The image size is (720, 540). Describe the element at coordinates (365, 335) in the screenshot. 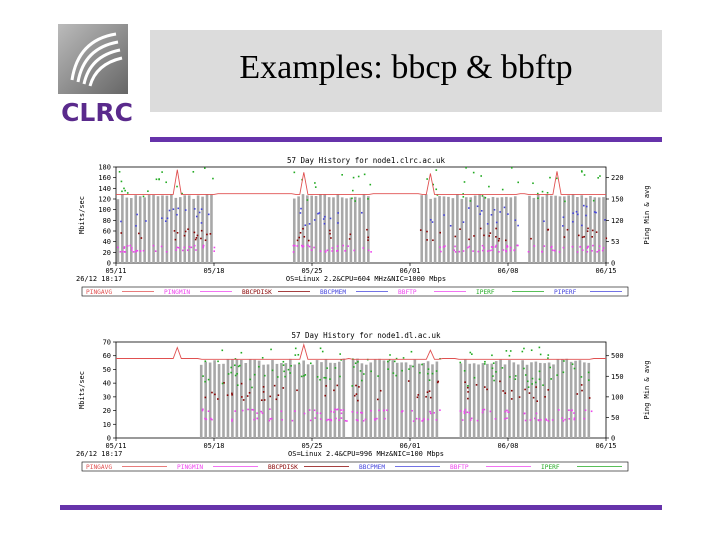

I see `chart-title: 57 Day History for node1.dl.ac.uk` at that location.